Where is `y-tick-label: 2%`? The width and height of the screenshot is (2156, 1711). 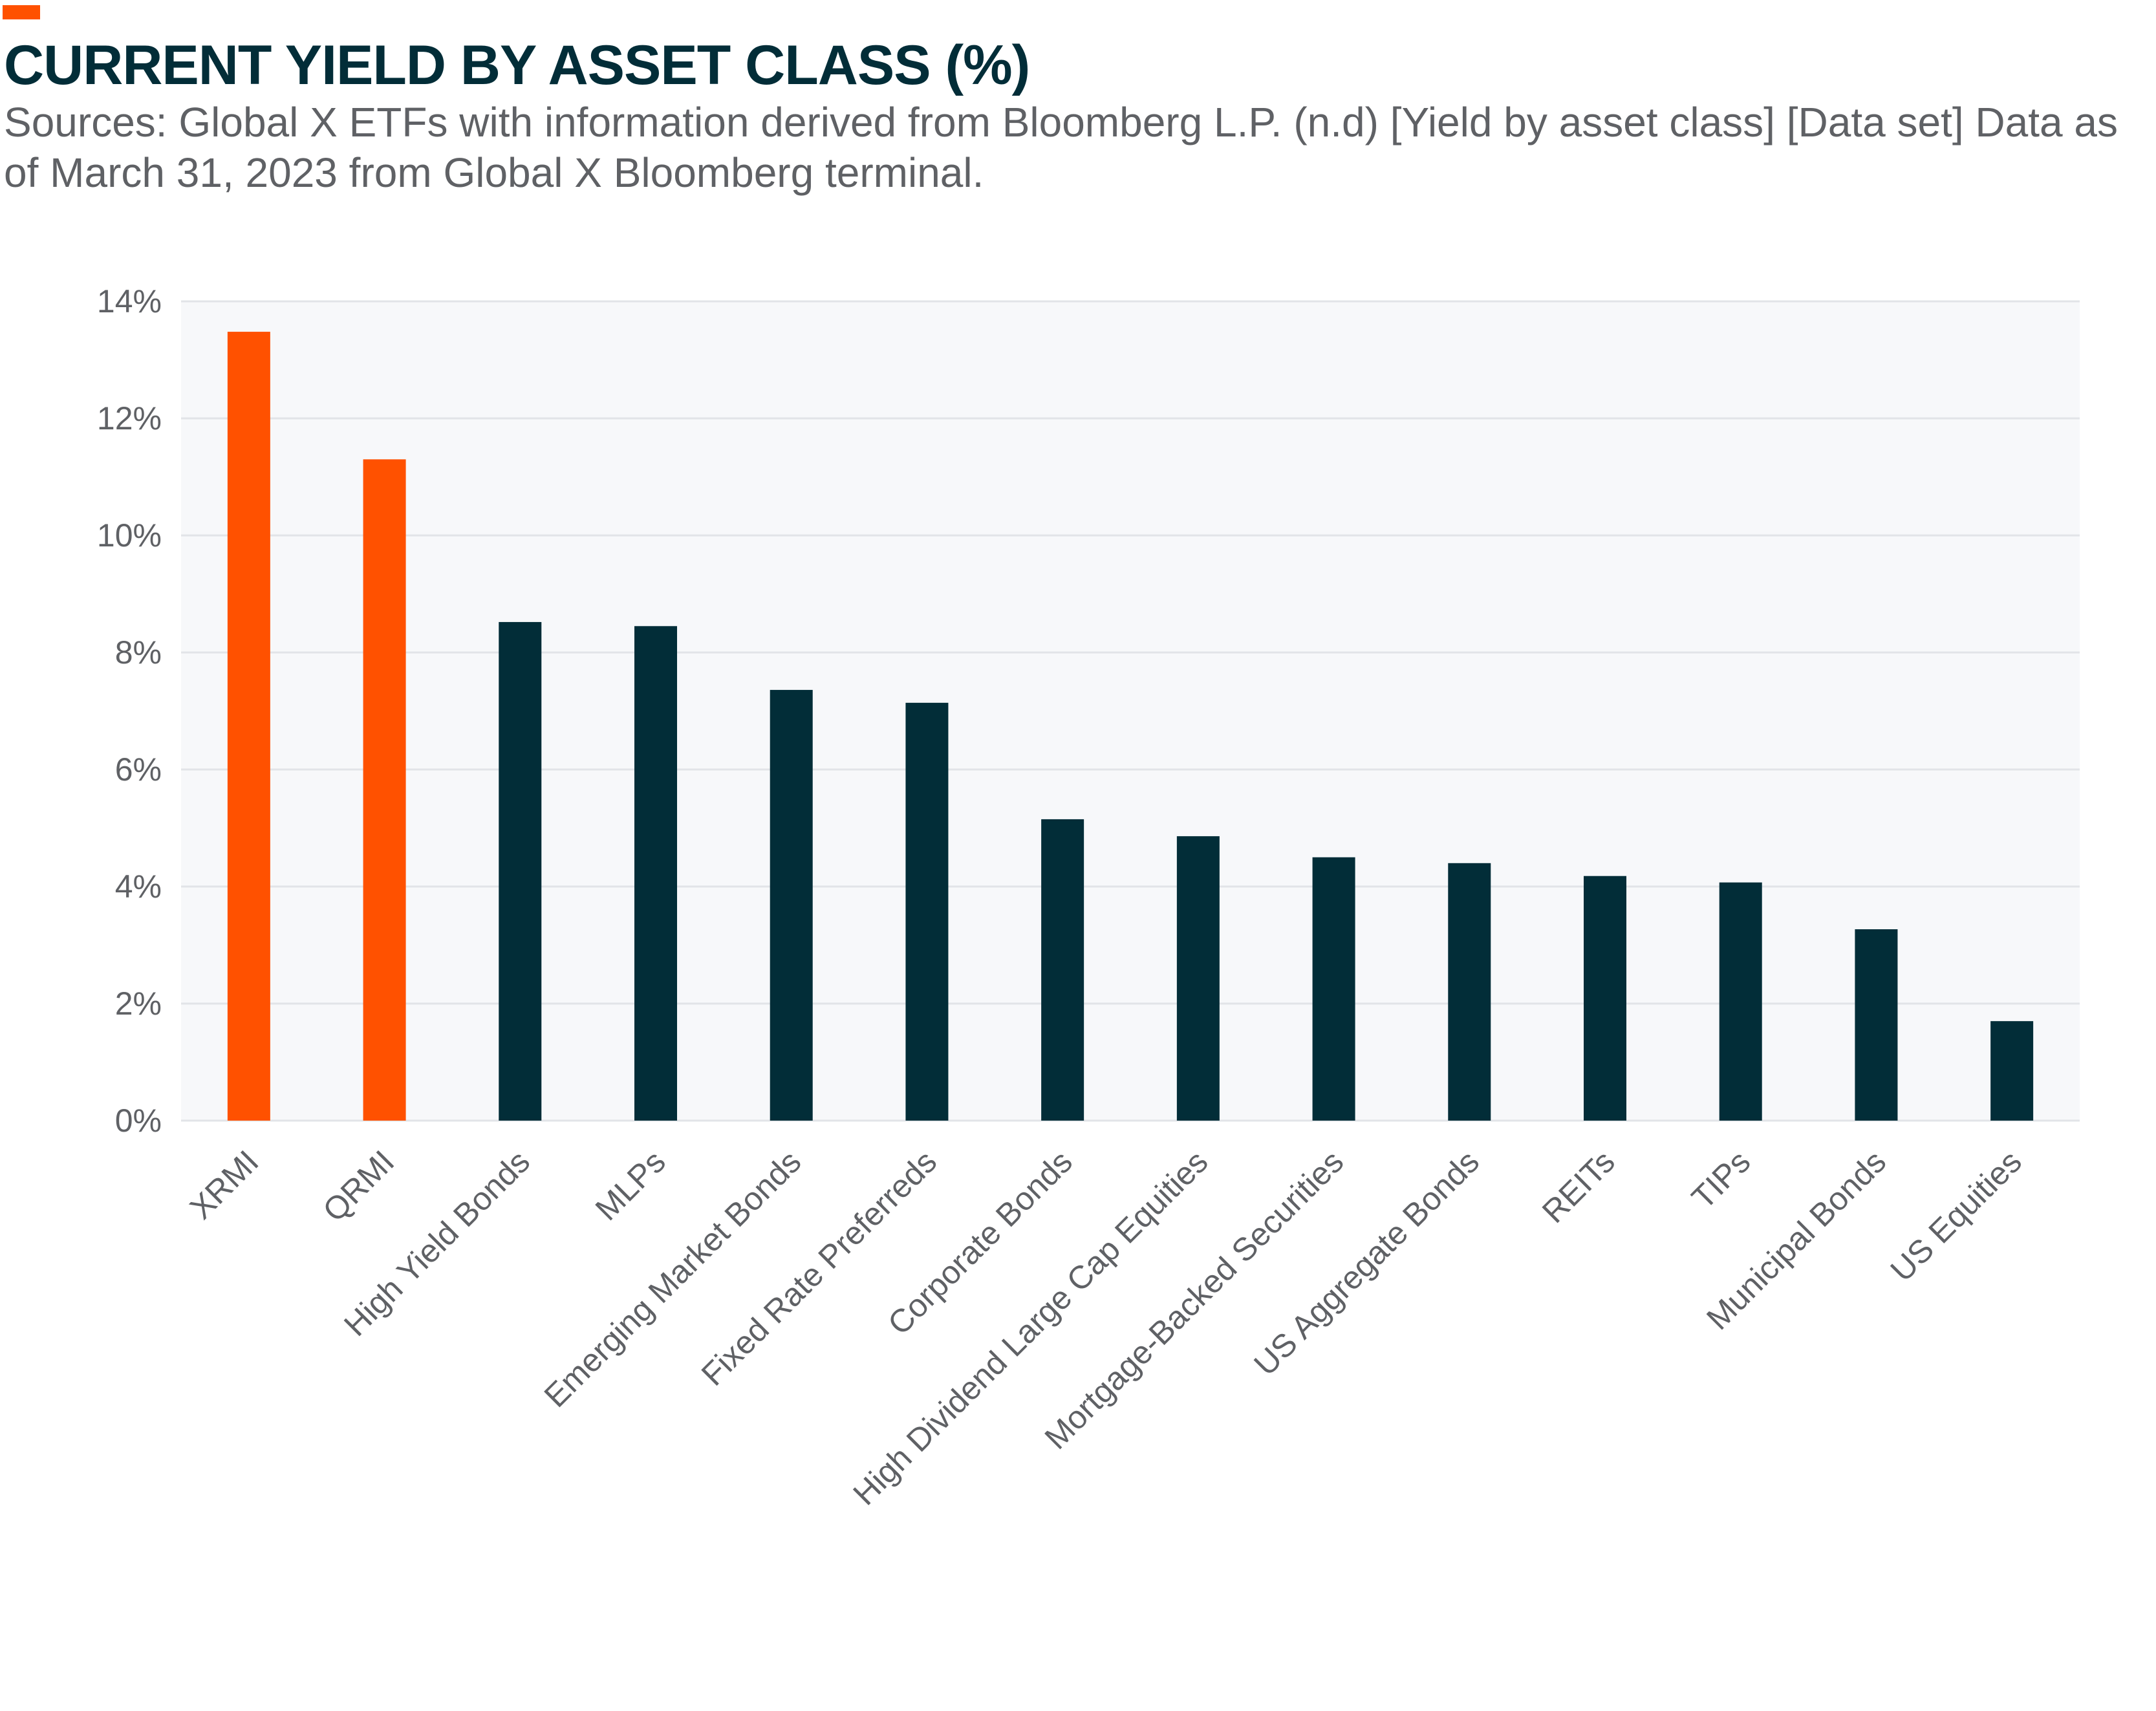 y-tick-label: 2% is located at coordinates (138, 1003).